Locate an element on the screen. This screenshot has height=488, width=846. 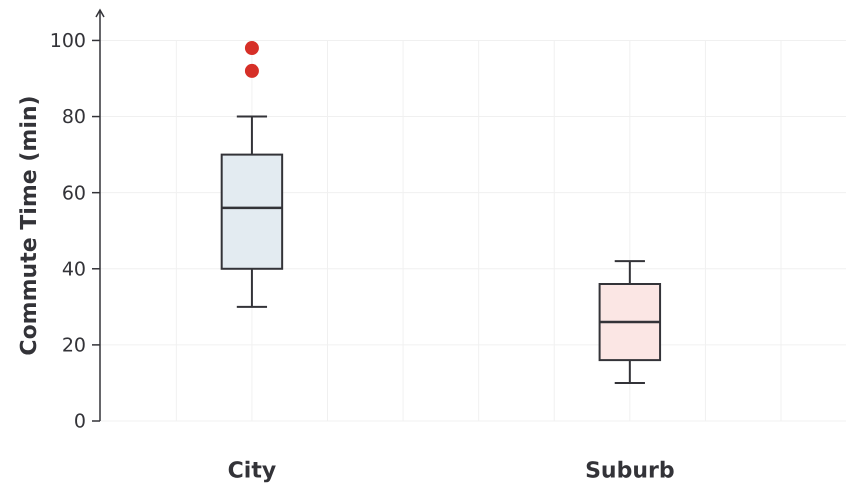
y-tick-label: 20 is located at coordinates (74, 345).